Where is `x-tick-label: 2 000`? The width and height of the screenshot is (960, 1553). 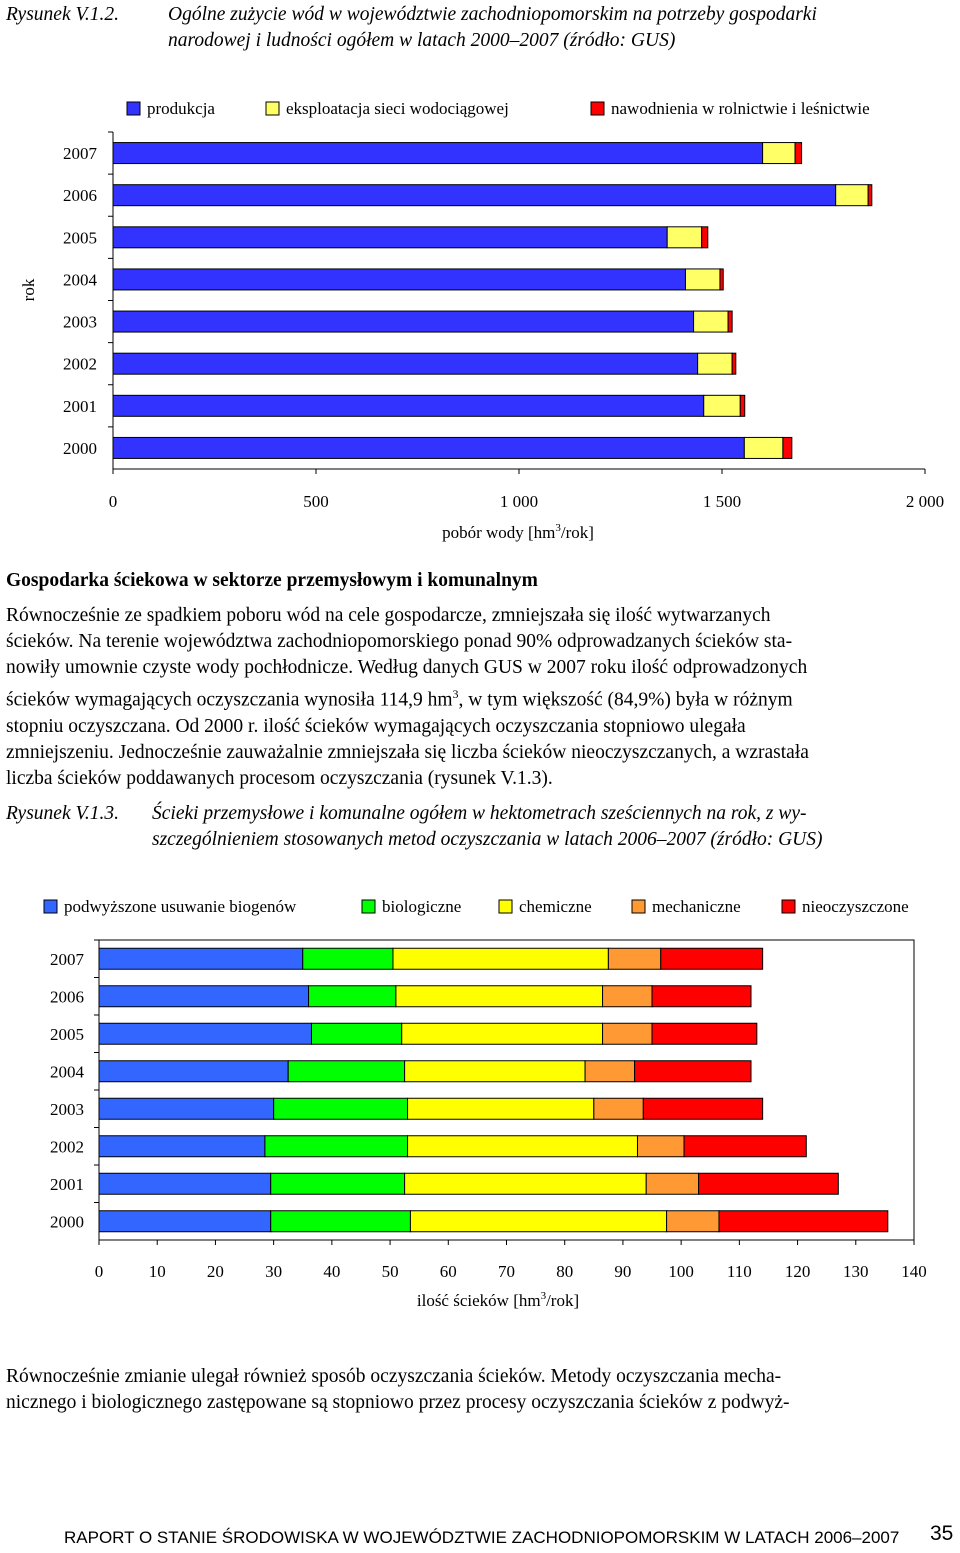 x-tick-label: 2 000 is located at coordinates (925, 501).